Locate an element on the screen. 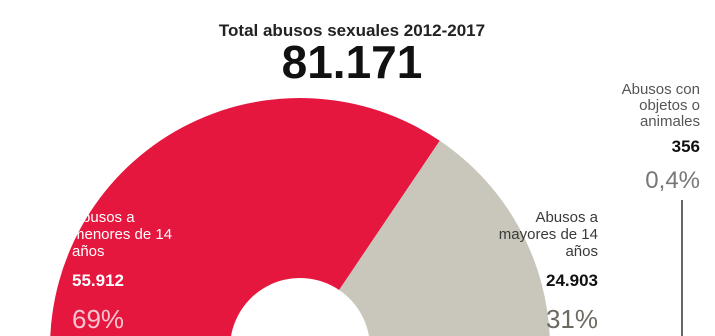 The image size is (715, 336). slice-value: 24.903 is located at coordinates (572, 280).